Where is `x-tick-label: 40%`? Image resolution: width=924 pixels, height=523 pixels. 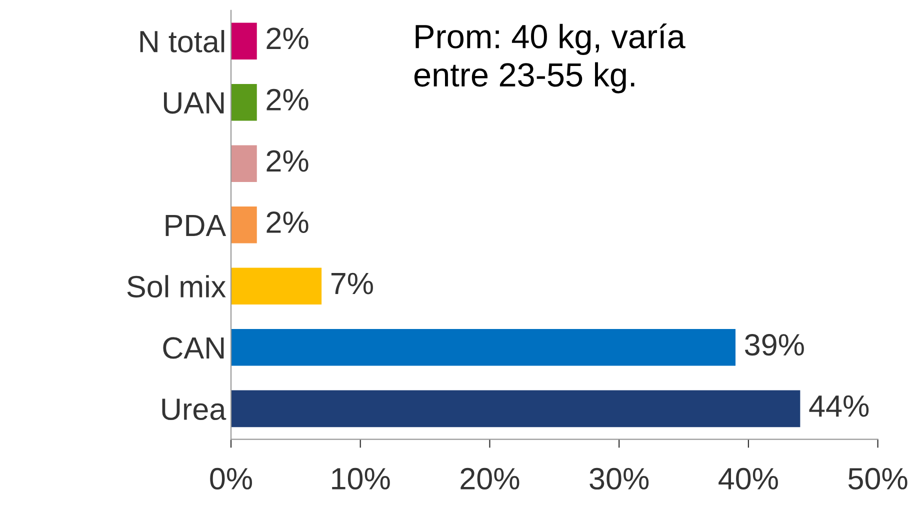
x-tick-label: 40% is located at coordinates (748, 479).